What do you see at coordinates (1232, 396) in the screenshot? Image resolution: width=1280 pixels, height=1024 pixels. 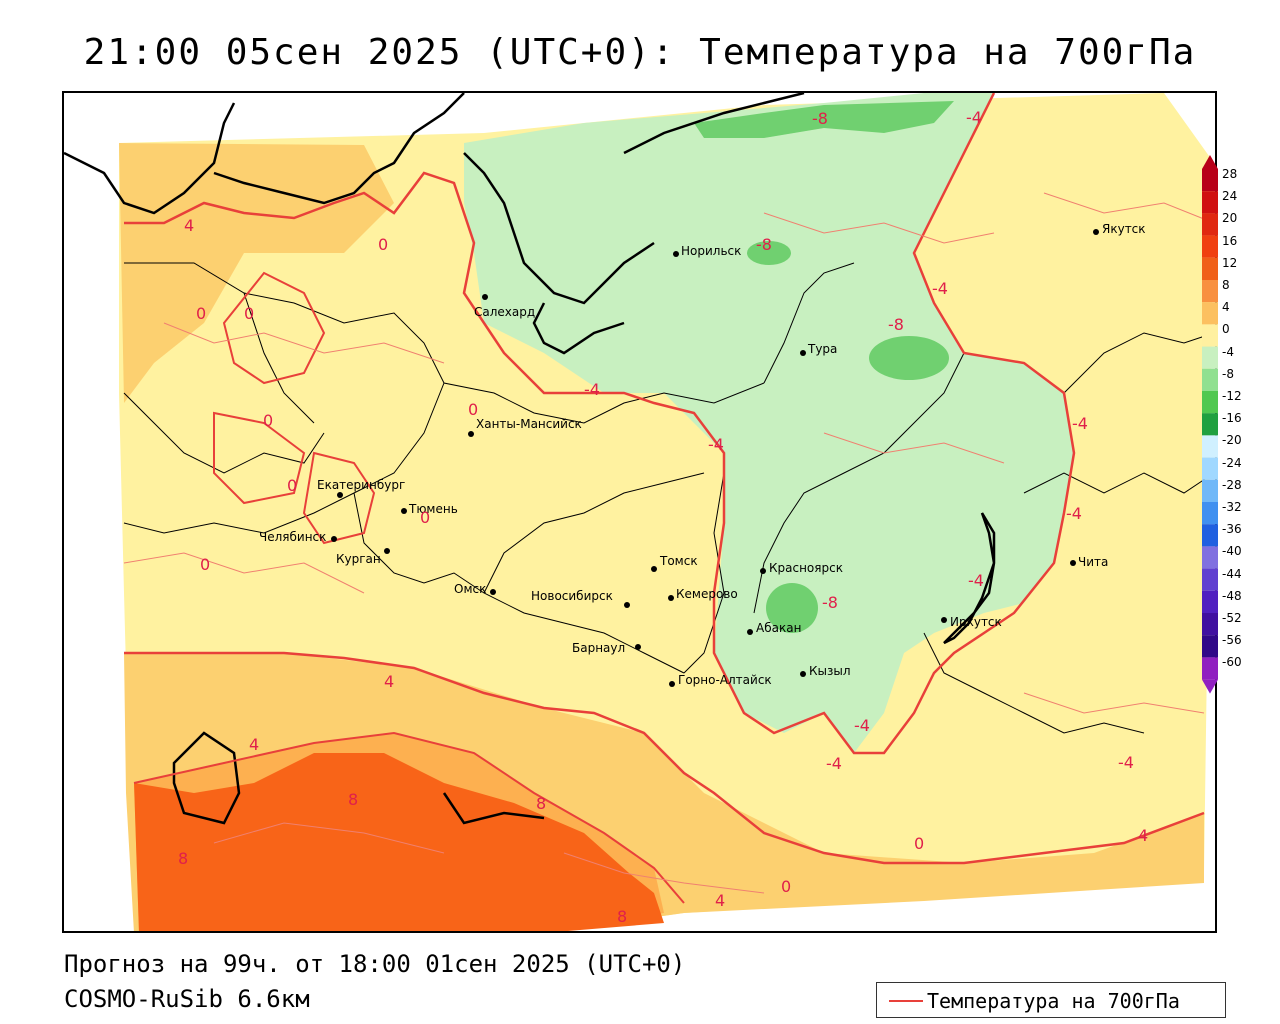 I see `color-scale-tick-label: -12` at bounding box center [1232, 396].